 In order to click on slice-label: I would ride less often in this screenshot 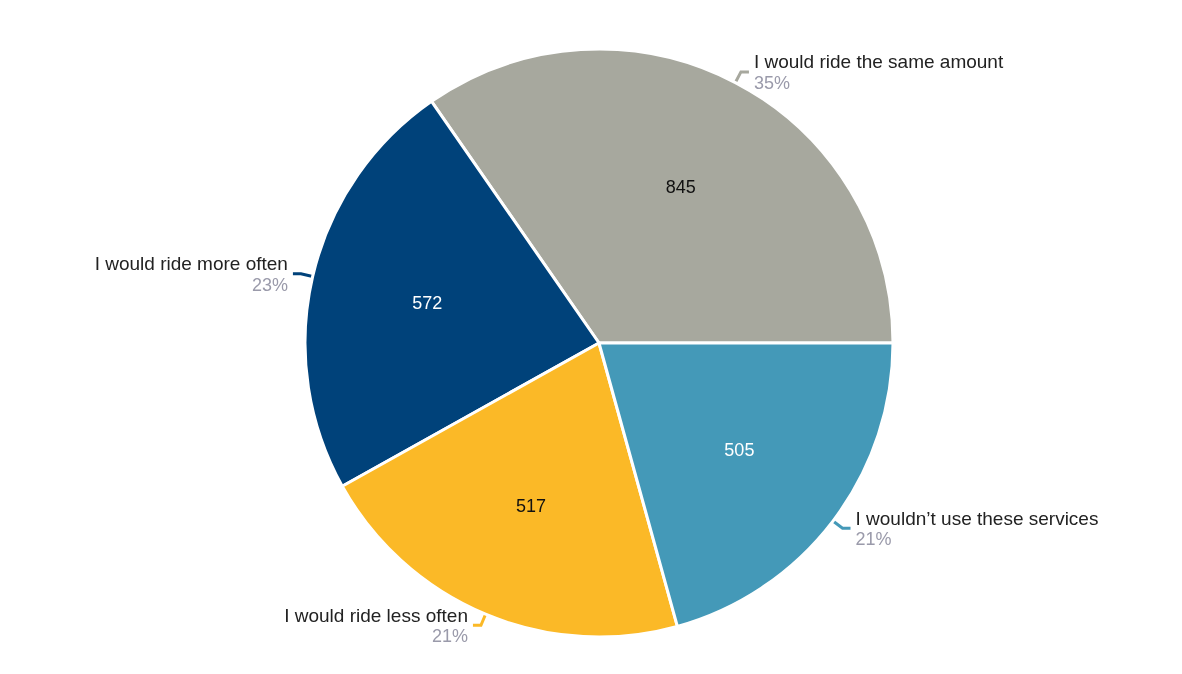, I will do `click(376, 615)`.